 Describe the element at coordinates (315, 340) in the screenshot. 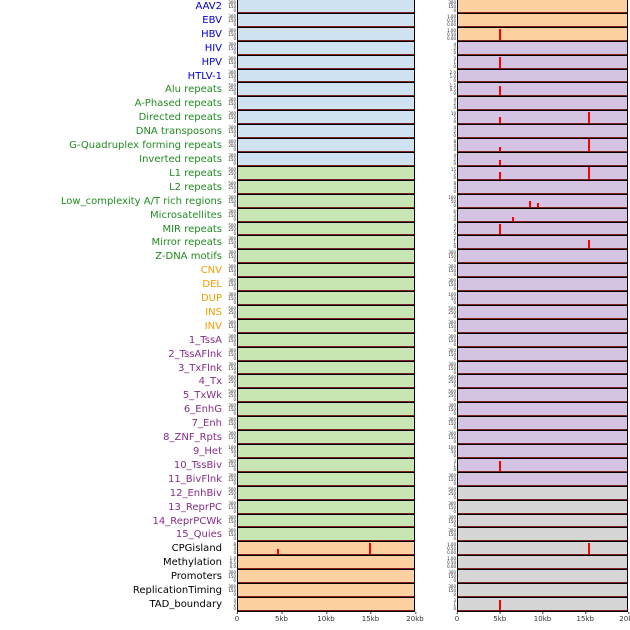

I see `track-row: 1_TssA 300 150 0 300 150 0` at that location.